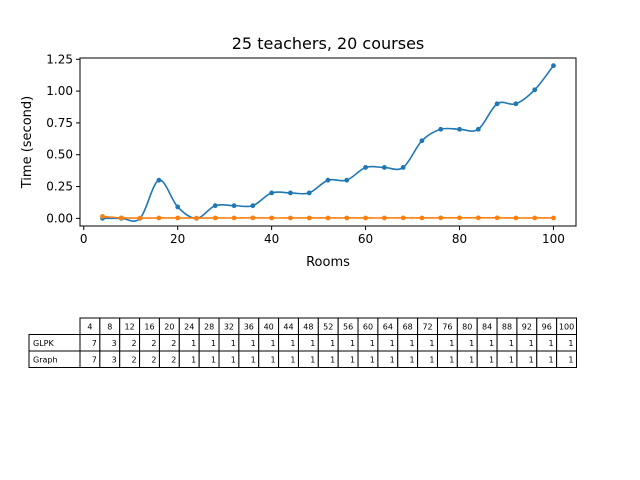 Image resolution: width=640 pixels, height=480 pixels. What do you see at coordinates (507, 327) in the screenshot?
I see `table-column-header: 88` at bounding box center [507, 327].